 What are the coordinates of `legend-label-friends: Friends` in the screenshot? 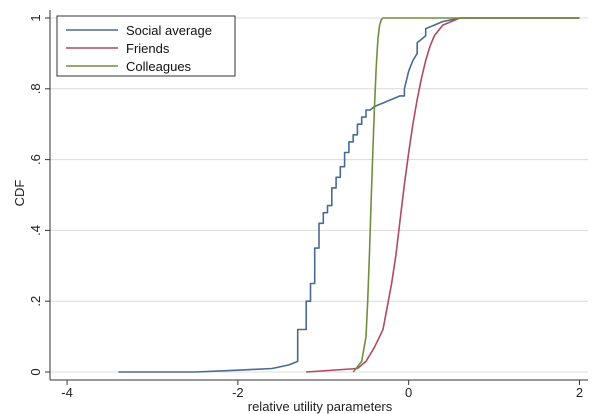 It's located at (148, 48).